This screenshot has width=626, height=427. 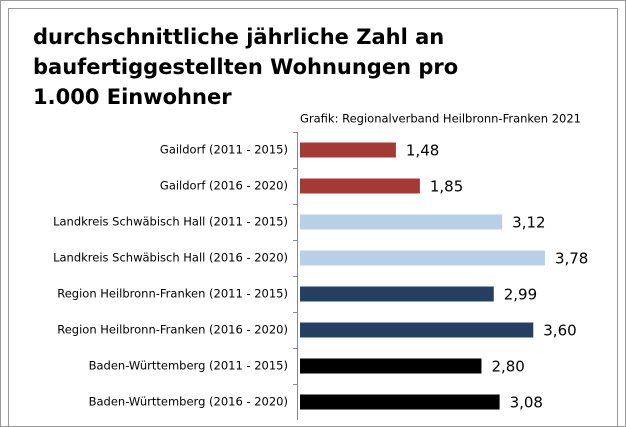 I want to click on value-label: 3,60, so click(x=559, y=331).